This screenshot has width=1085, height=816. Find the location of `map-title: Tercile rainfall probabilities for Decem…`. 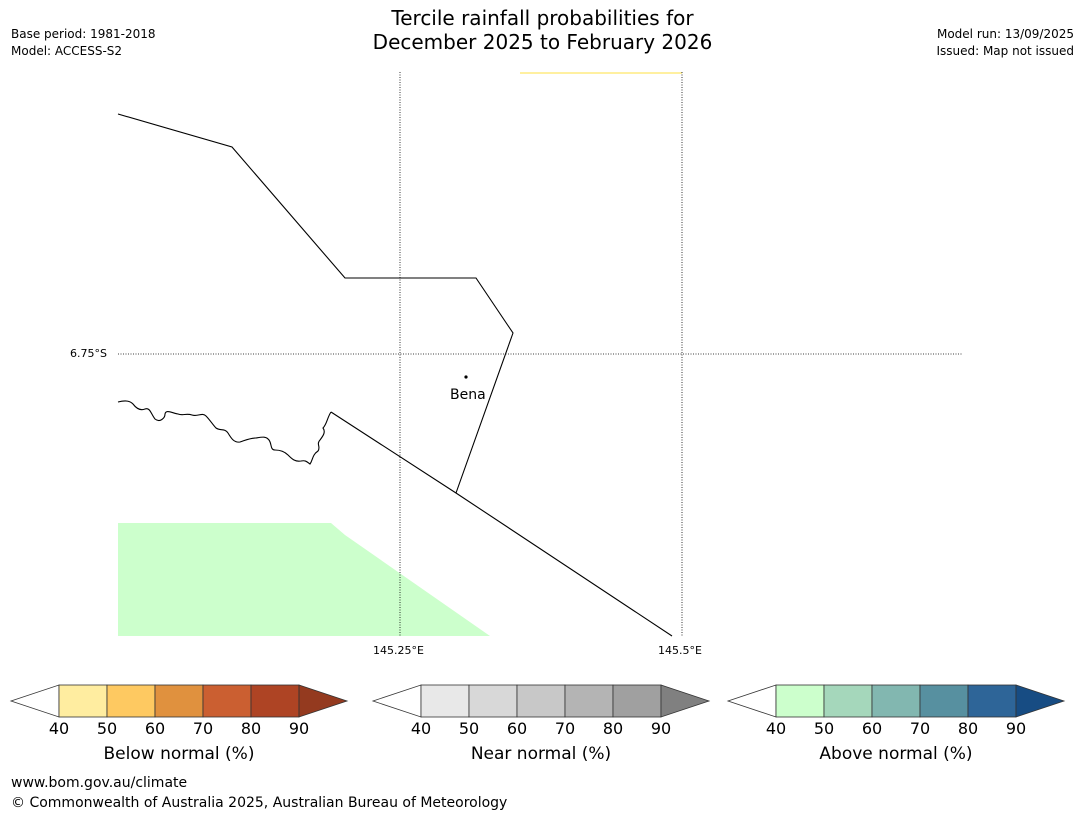

map-title: Tercile rainfall probabilities for Decem… is located at coordinates (542, 30).